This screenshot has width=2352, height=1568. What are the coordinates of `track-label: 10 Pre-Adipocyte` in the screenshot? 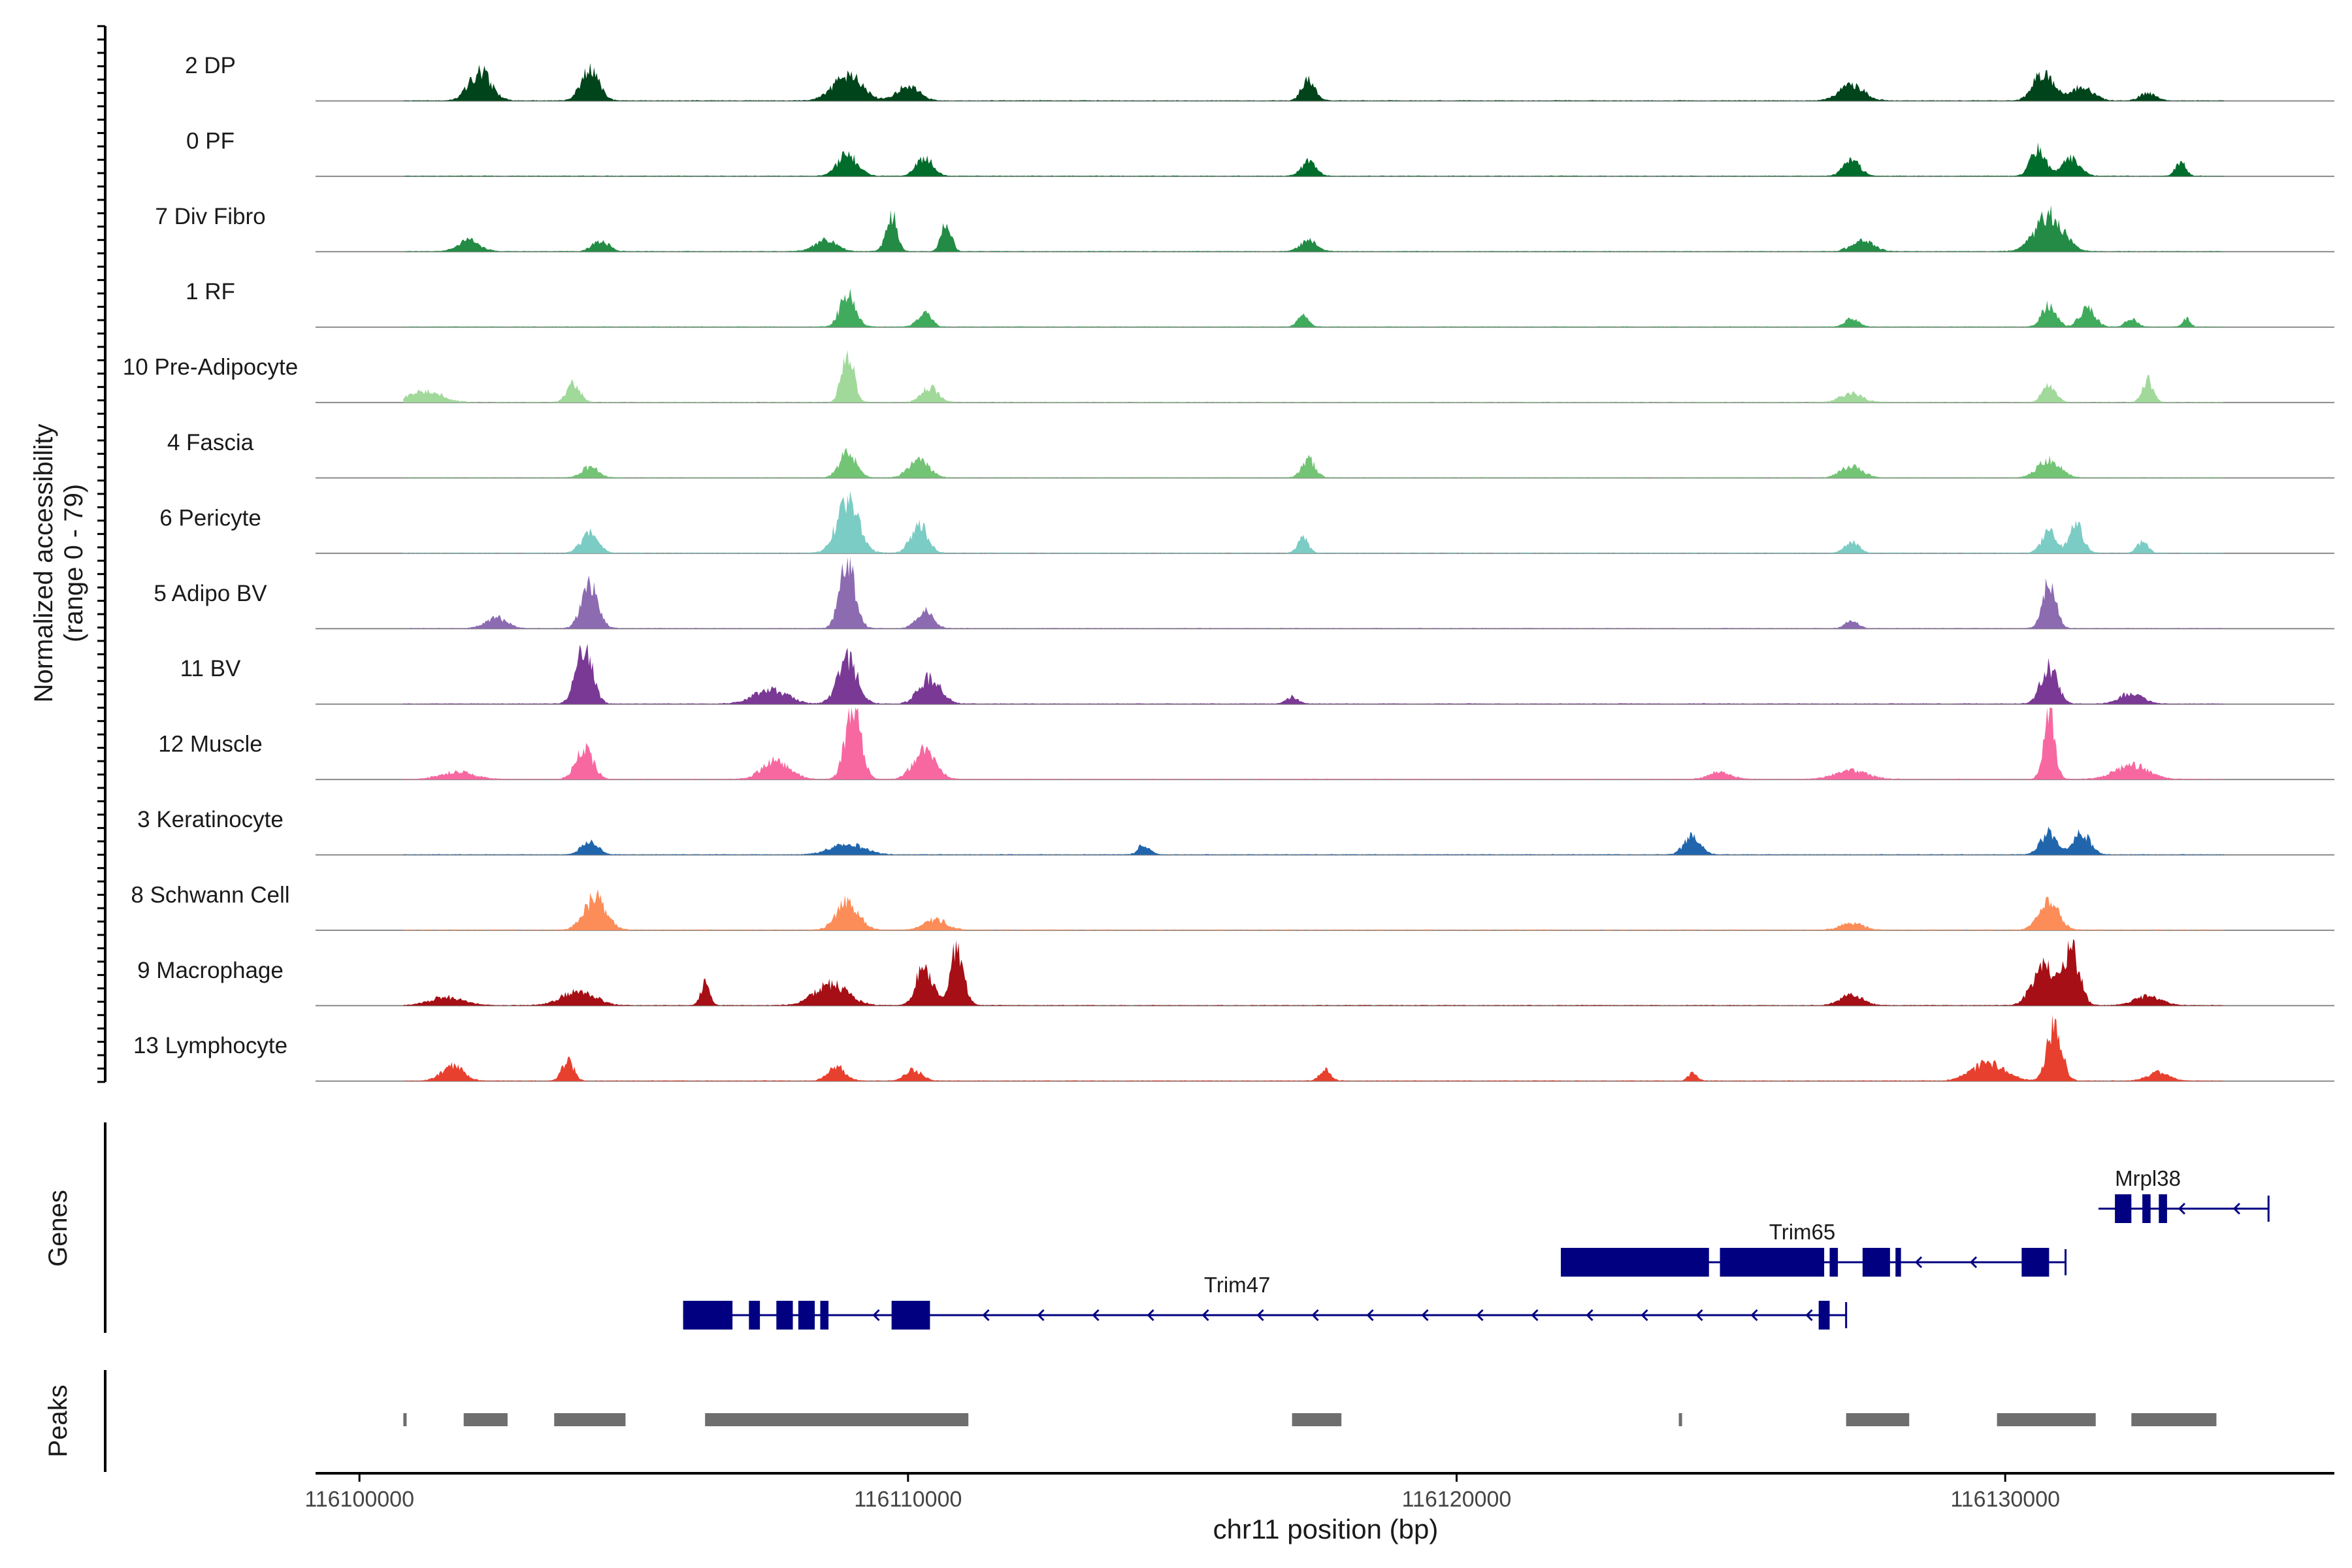 It's located at (210, 367).